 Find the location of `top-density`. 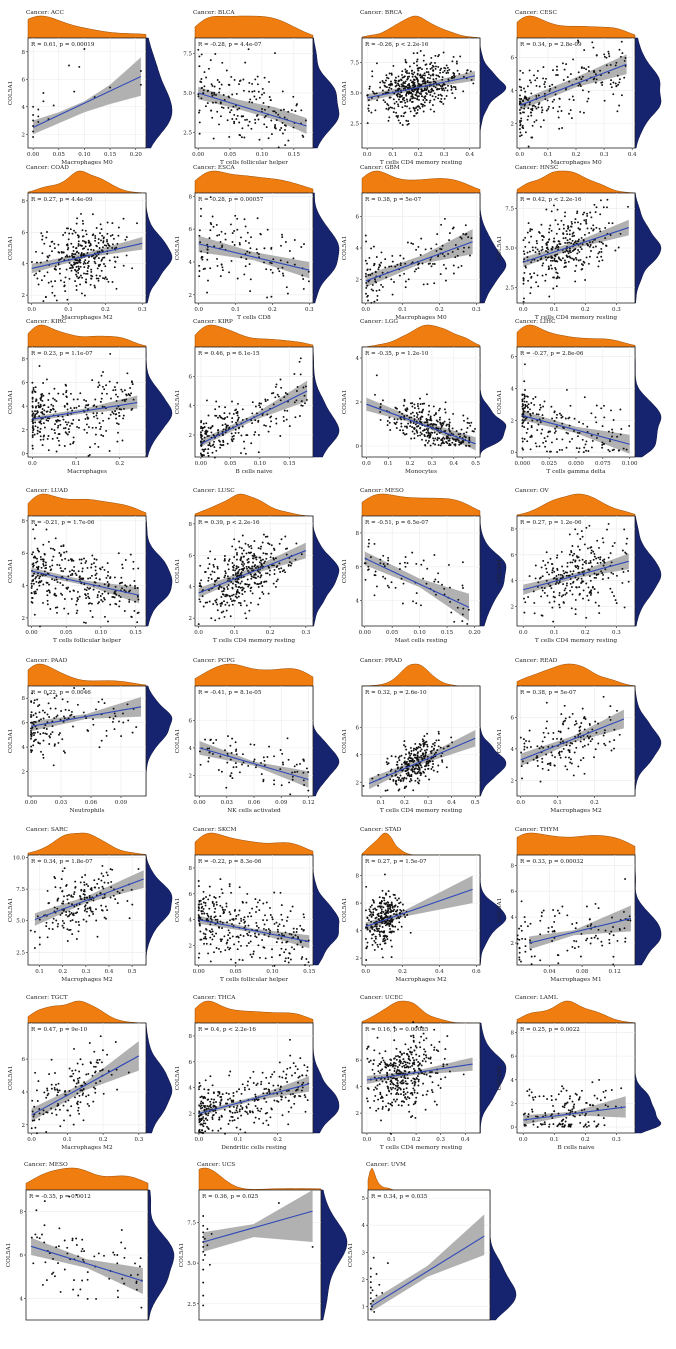

top-density is located at coordinates (576, 27).